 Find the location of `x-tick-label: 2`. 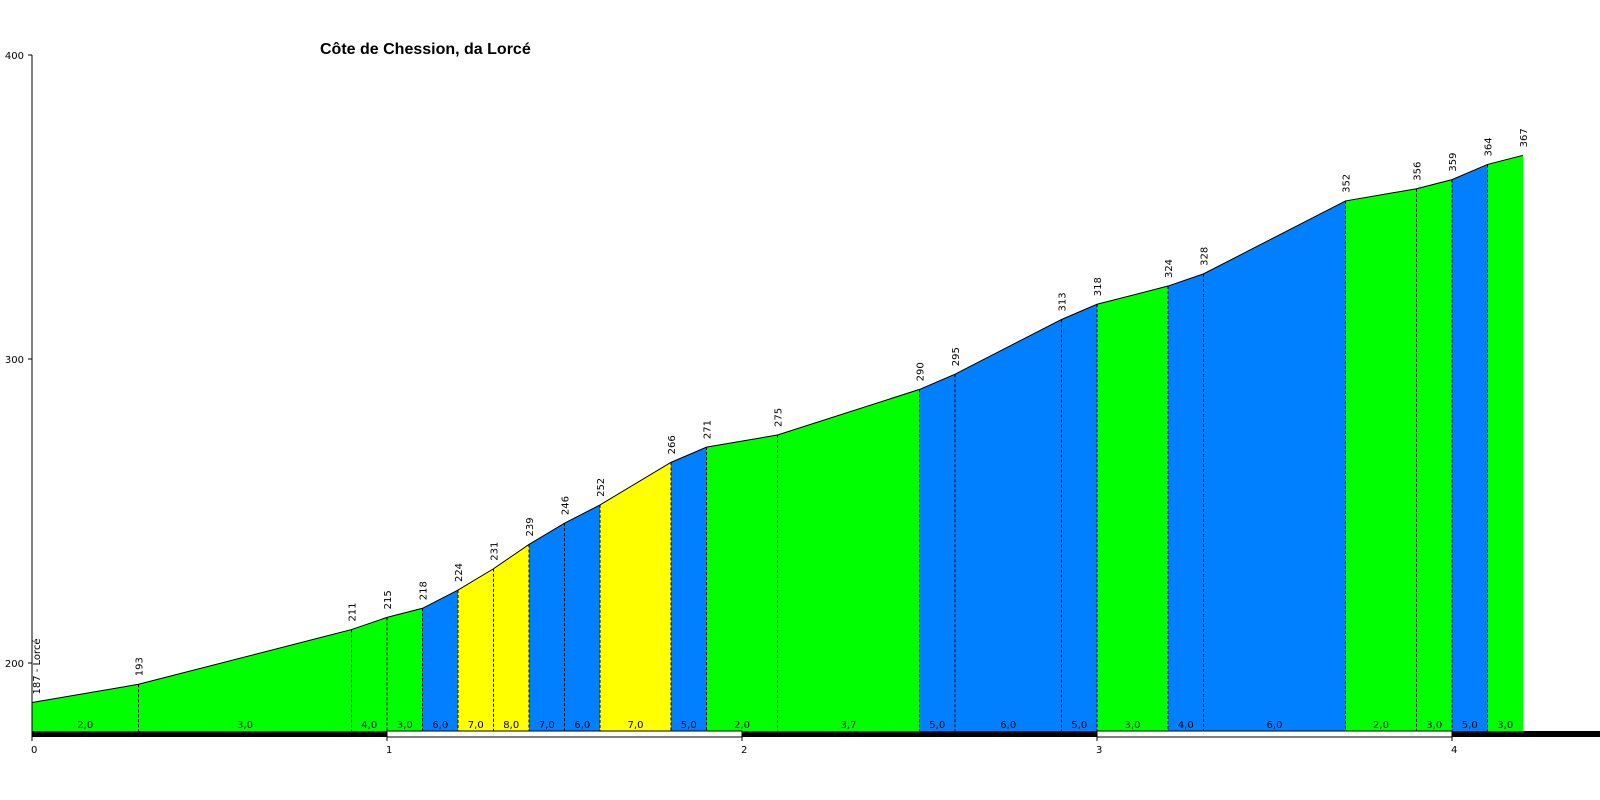

x-tick-label: 2 is located at coordinates (744, 750).